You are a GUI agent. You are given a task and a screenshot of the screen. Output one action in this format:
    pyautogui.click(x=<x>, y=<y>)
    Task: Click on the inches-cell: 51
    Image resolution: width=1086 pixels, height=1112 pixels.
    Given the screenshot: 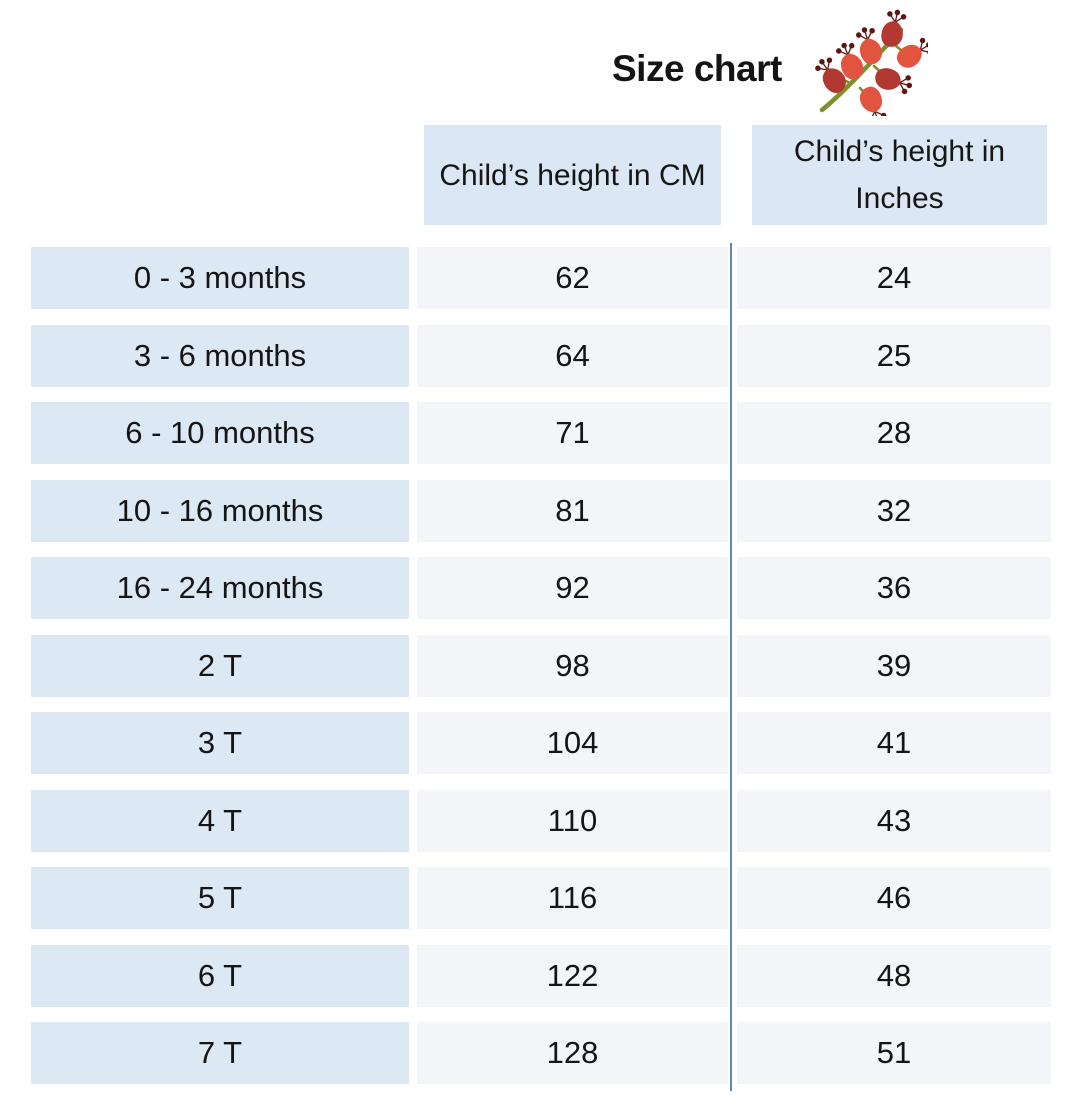 What is the action you would take?
    pyautogui.click(x=894, y=1053)
    